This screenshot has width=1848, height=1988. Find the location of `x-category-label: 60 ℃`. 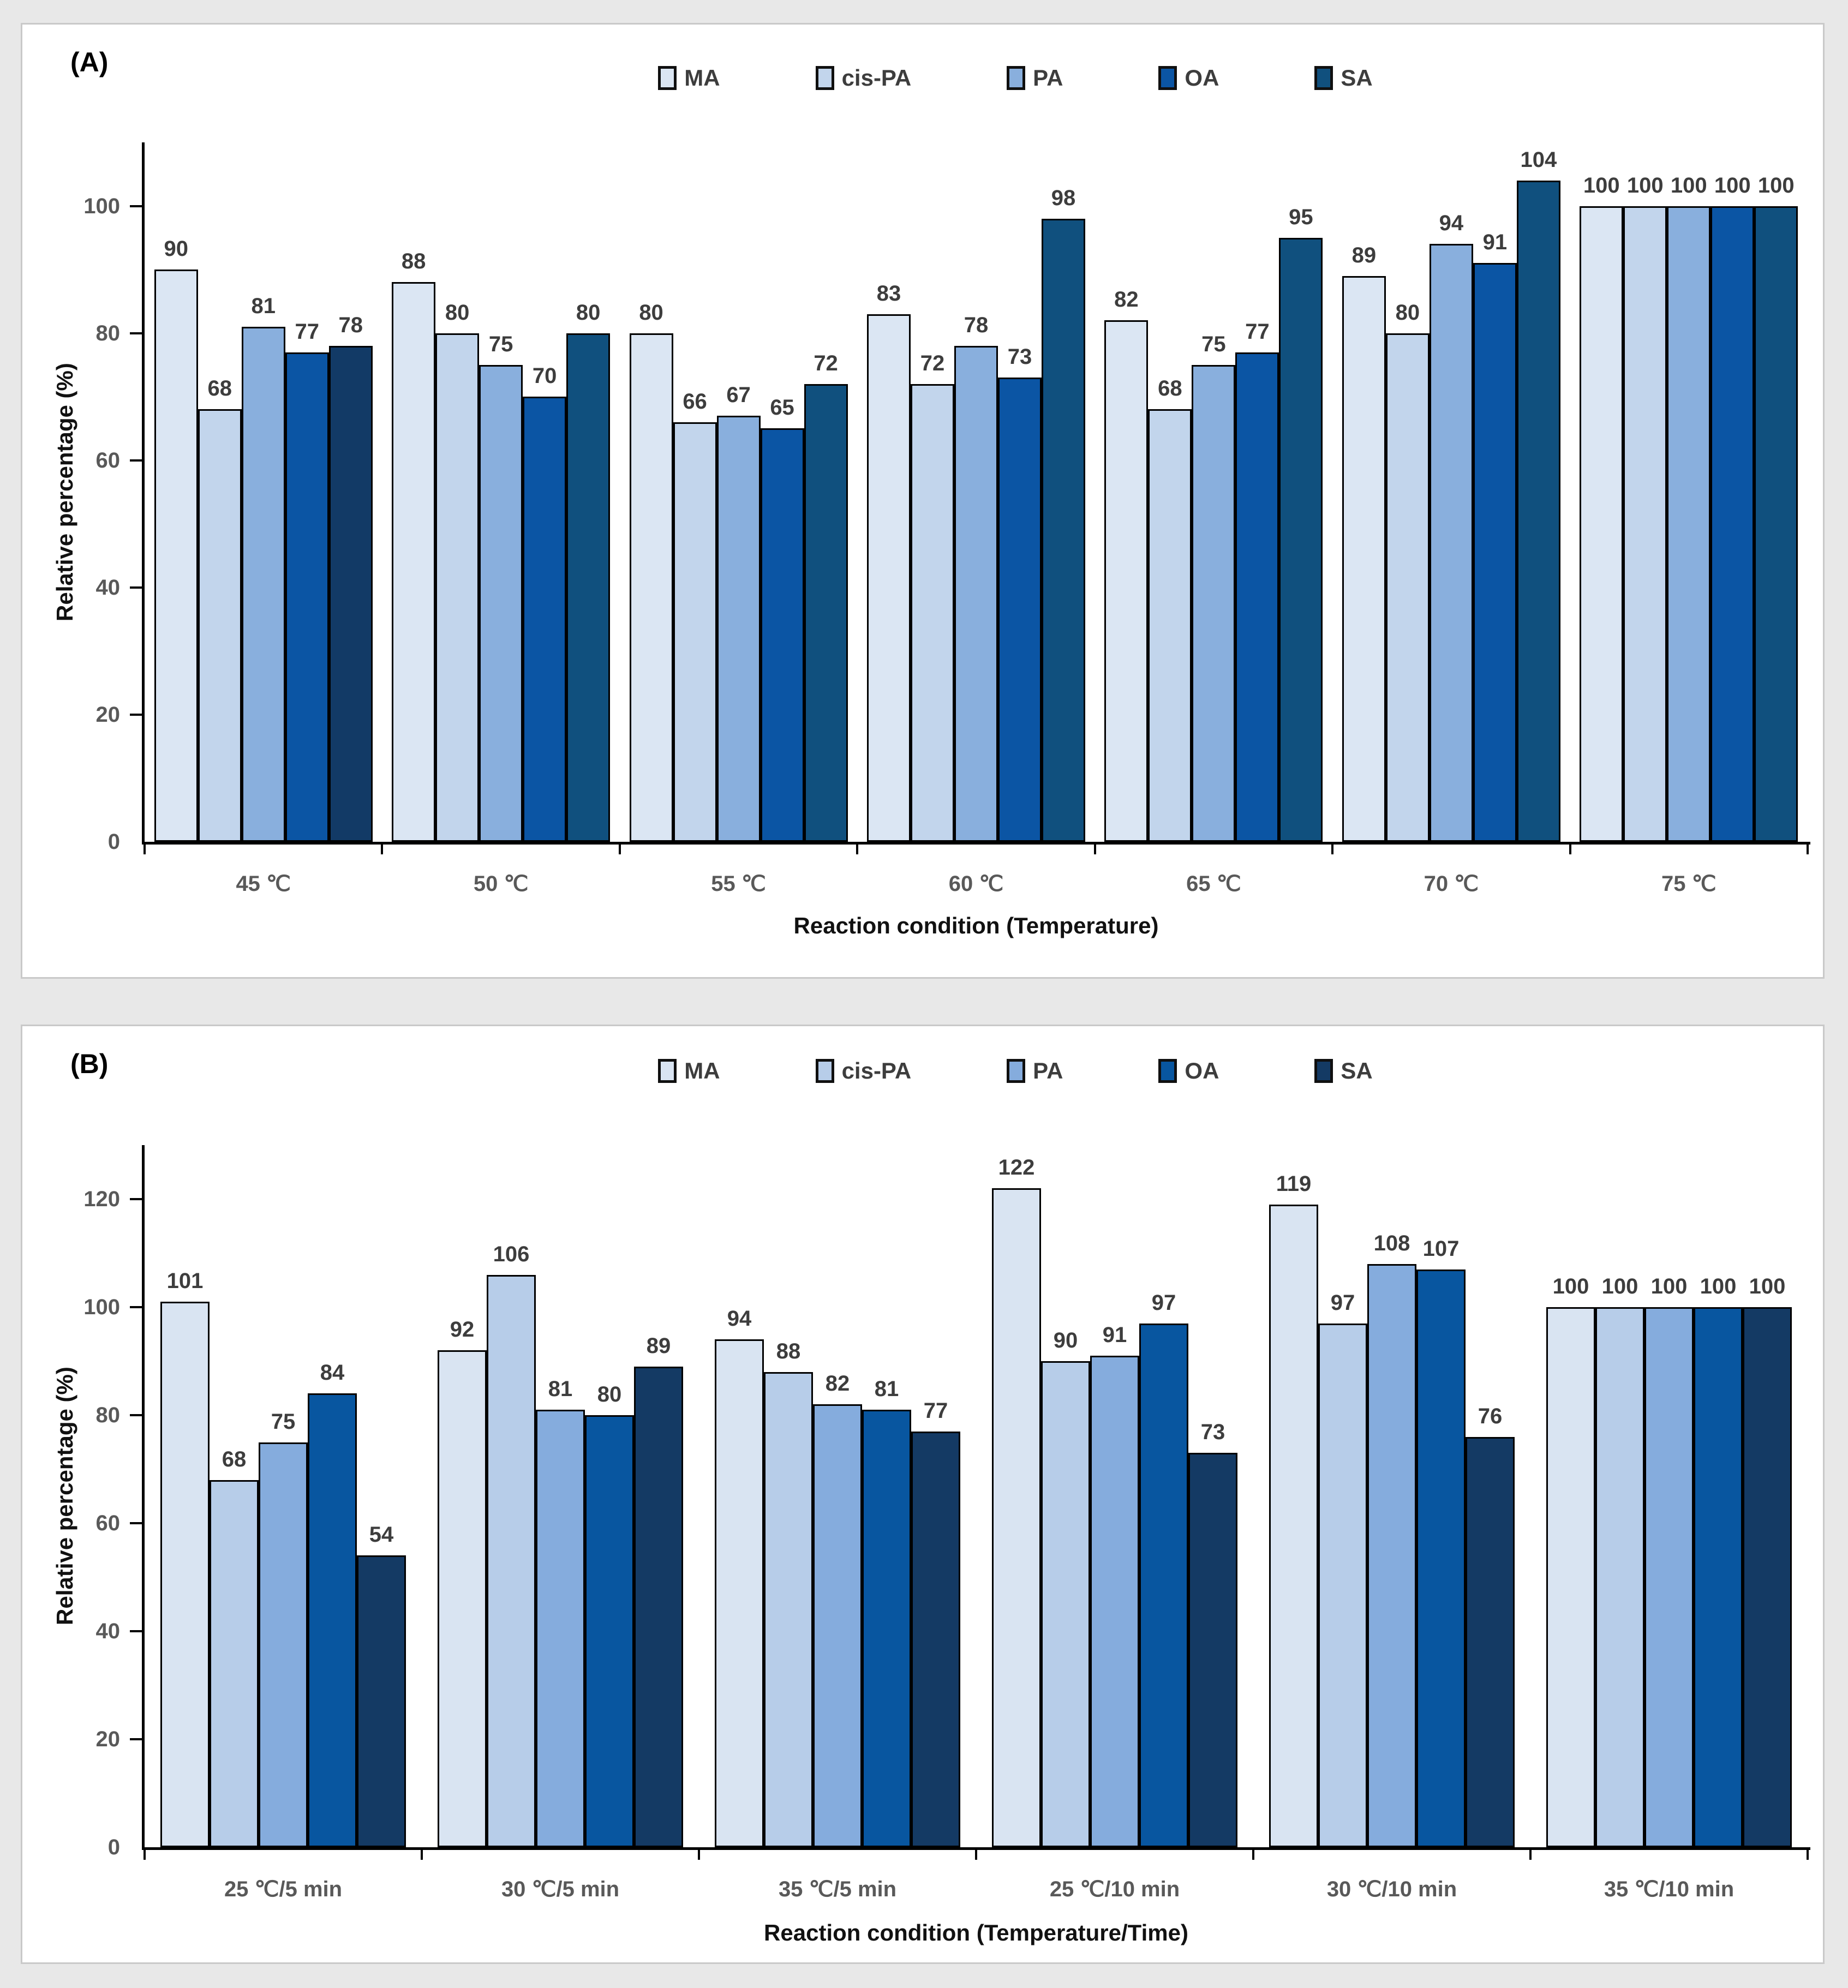

x-category-label: 60 ℃ is located at coordinates (976, 884).